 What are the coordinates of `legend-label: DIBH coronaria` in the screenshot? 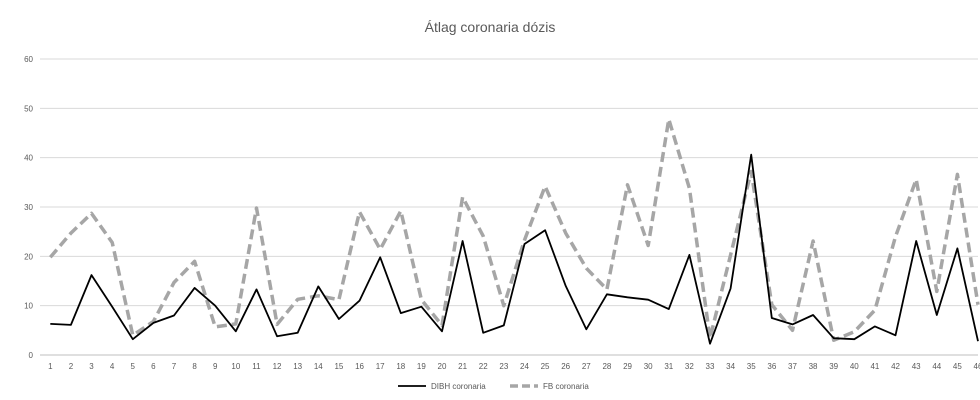 It's located at (458, 386).